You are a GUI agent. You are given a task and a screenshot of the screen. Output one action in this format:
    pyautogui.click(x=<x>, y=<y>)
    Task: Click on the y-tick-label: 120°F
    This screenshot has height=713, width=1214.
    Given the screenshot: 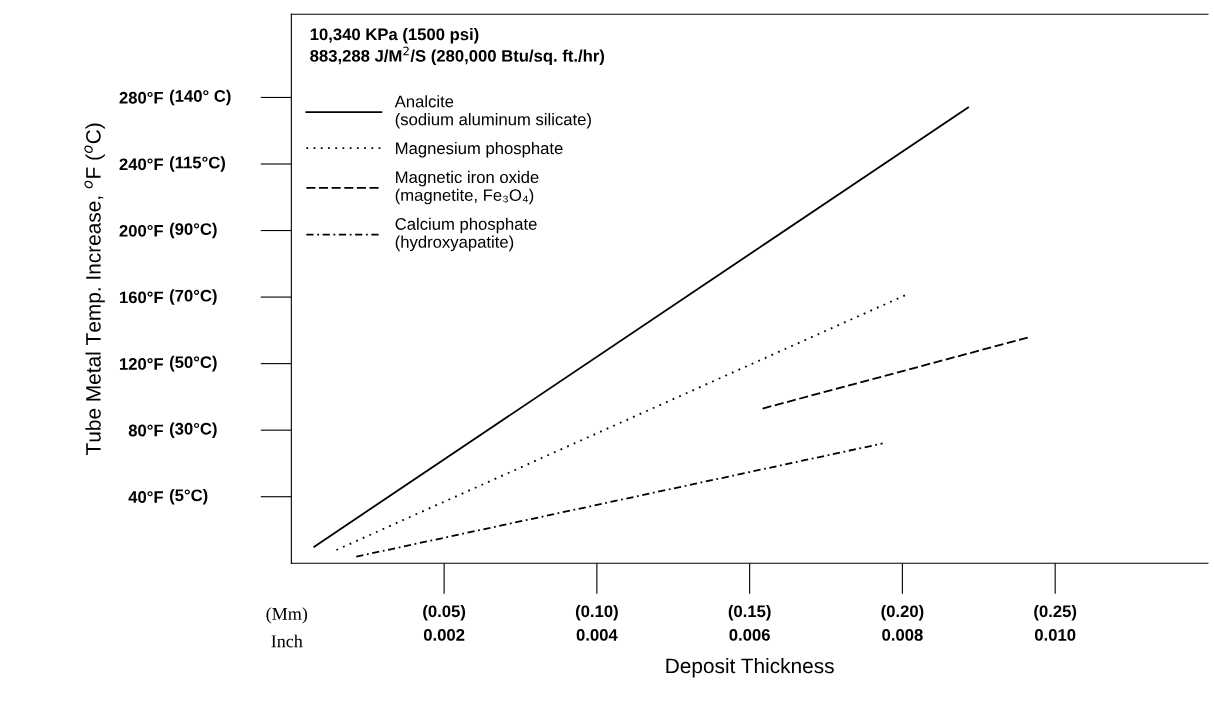 What is the action you would take?
    pyautogui.click(x=141, y=364)
    